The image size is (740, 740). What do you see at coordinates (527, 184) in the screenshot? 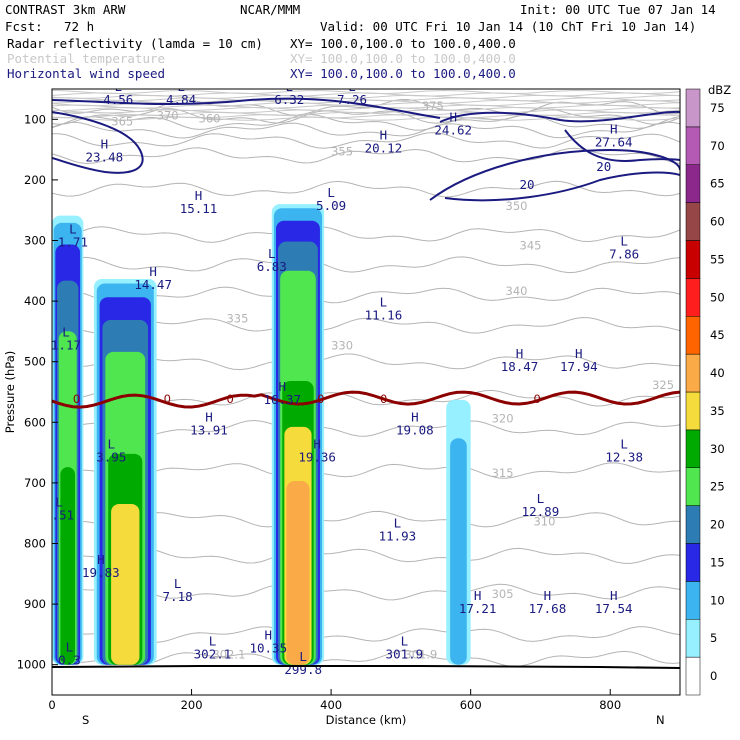
I see `wind-contour-label: 20` at bounding box center [527, 184].